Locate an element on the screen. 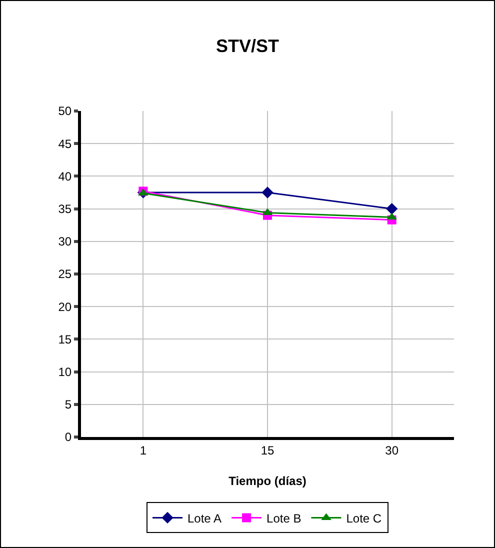  y-tick-label: 45 is located at coordinates (65, 143).